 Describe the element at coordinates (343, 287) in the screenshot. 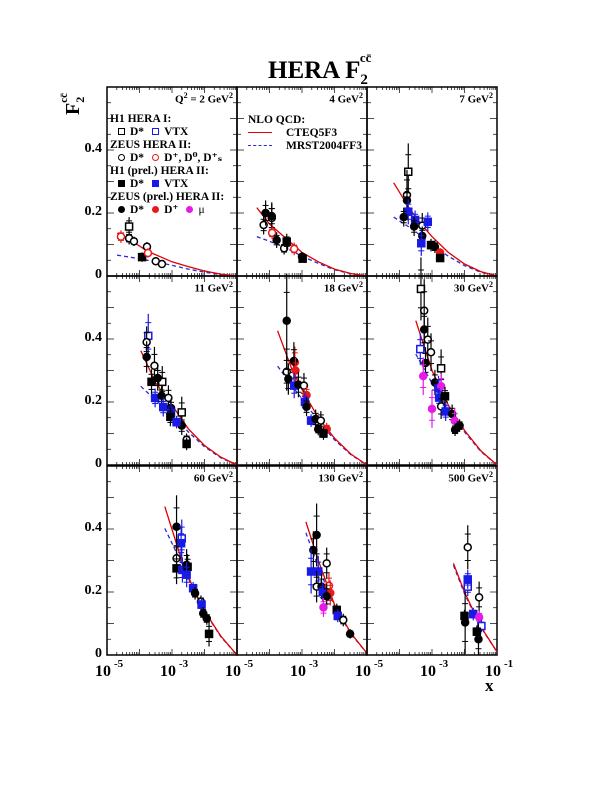

I see `q2-label: 18 GeV2` at that location.